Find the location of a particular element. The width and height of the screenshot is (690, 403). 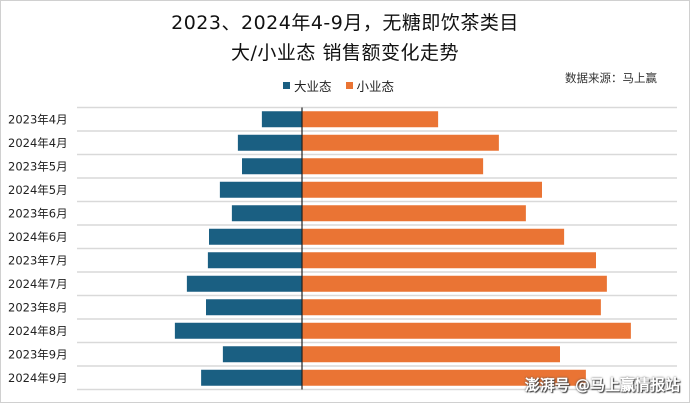

legend-swatch-large-format is located at coordinates (286, 85).